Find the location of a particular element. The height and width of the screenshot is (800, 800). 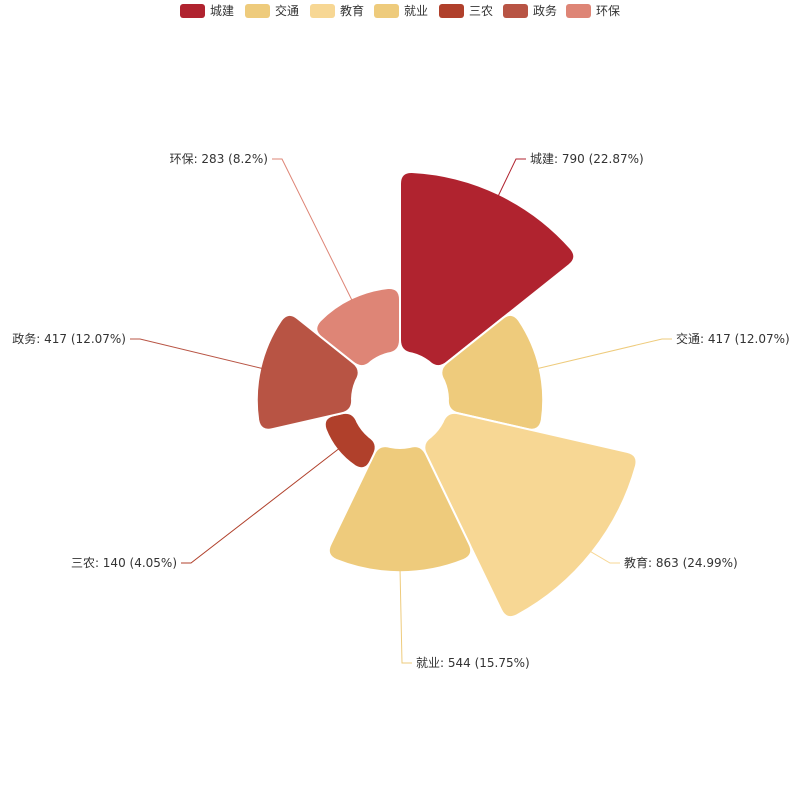

legend-label: 教育 is located at coordinates (352, 11).